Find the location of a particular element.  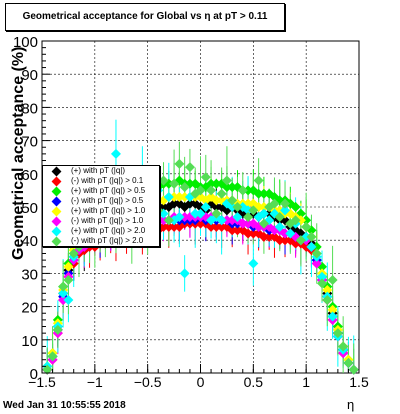

legend-entry: (-) with pT (|q|) > 1.0 is located at coordinates (101, 221).